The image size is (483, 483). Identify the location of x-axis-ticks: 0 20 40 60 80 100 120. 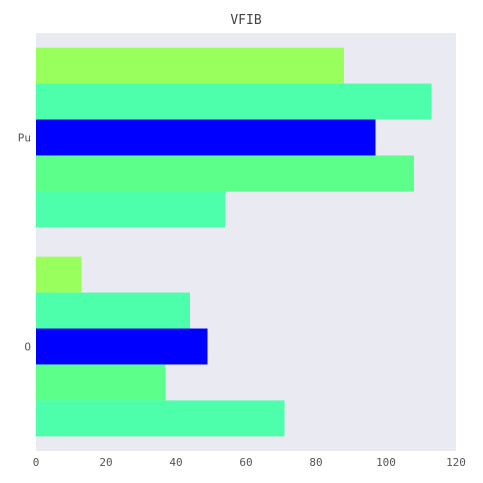
(249, 462).